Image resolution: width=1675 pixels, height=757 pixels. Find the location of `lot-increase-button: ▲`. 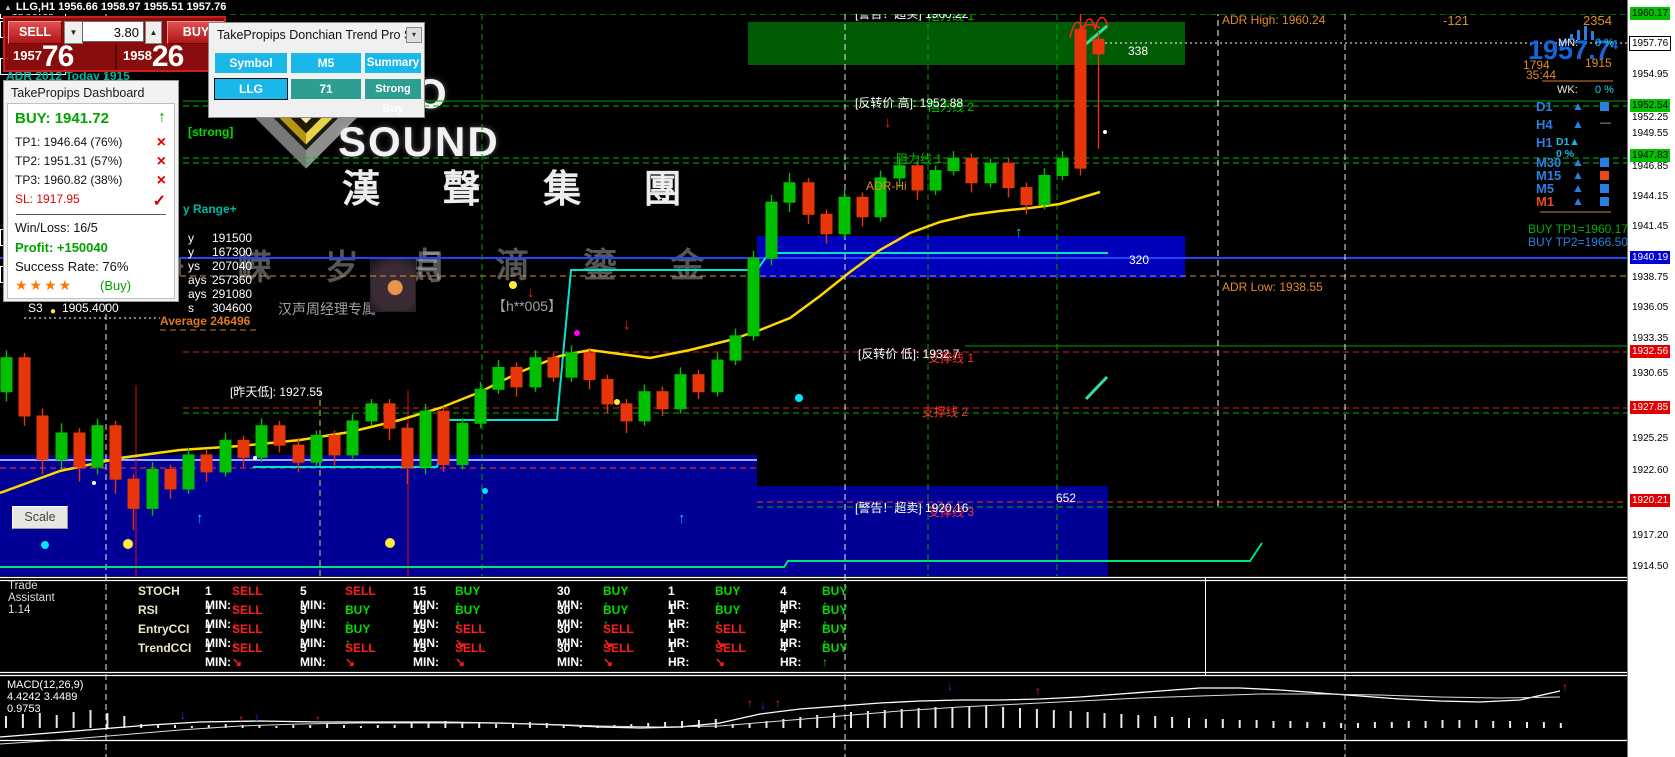

lot-increase-button: ▲ is located at coordinates (153, 32).